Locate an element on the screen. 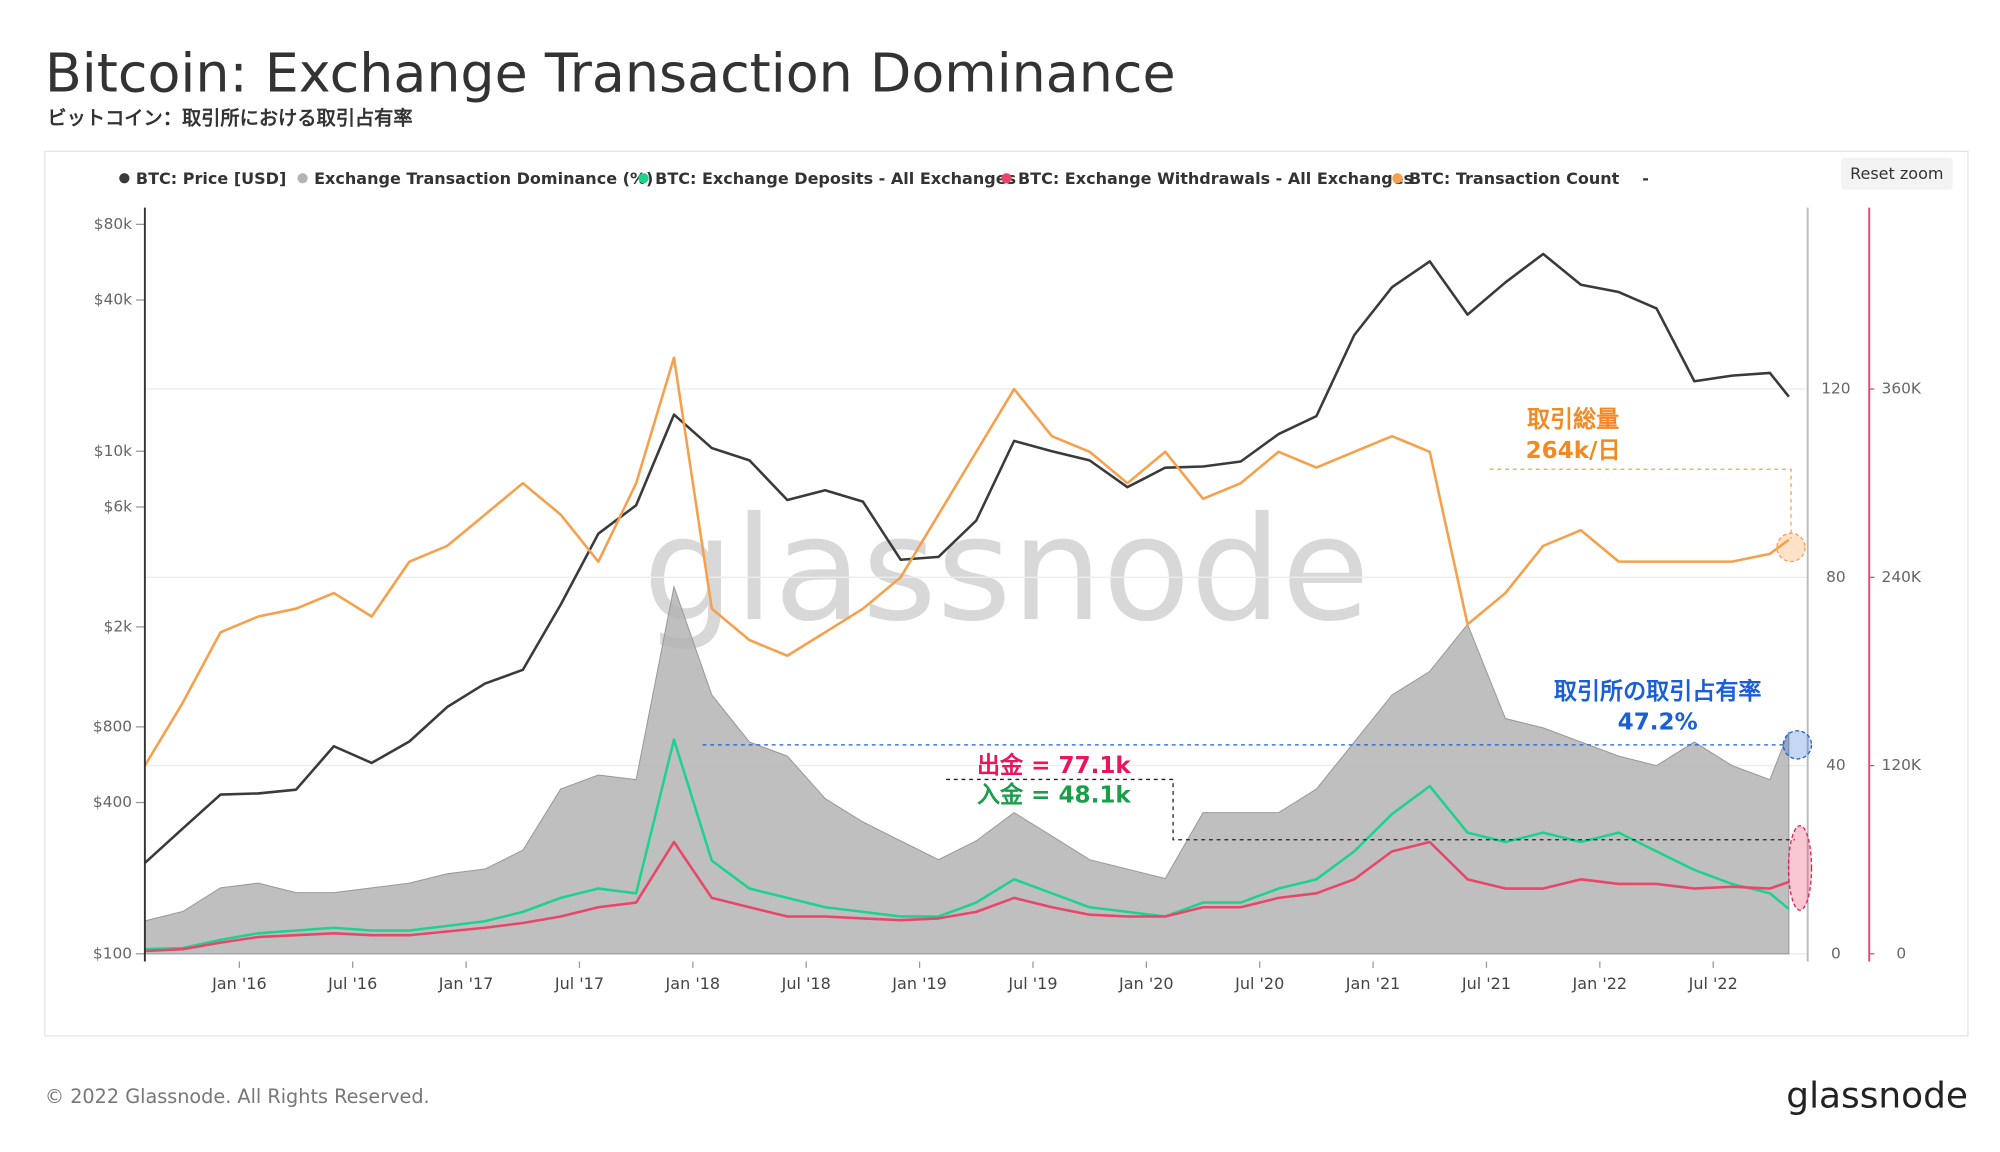  x-tick-label: Jan '18 is located at coordinates (693, 983).